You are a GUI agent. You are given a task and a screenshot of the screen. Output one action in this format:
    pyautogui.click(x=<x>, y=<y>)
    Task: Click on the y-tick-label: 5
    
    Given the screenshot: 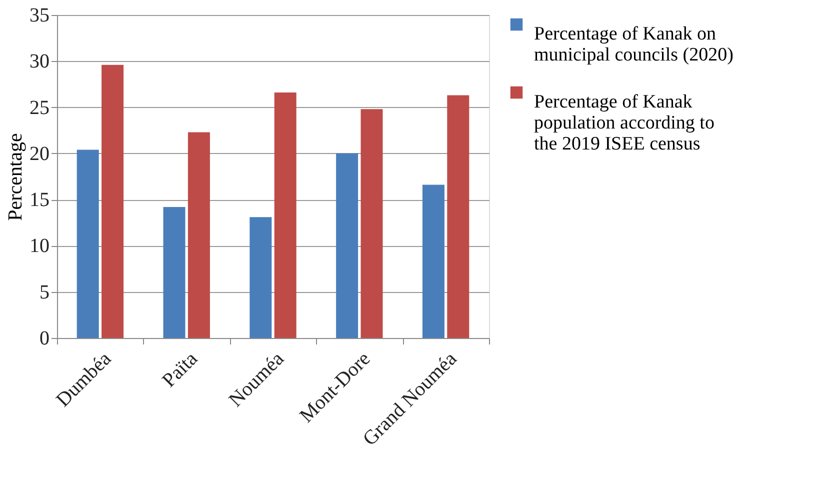 What is the action you would take?
    pyautogui.click(x=45, y=292)
    